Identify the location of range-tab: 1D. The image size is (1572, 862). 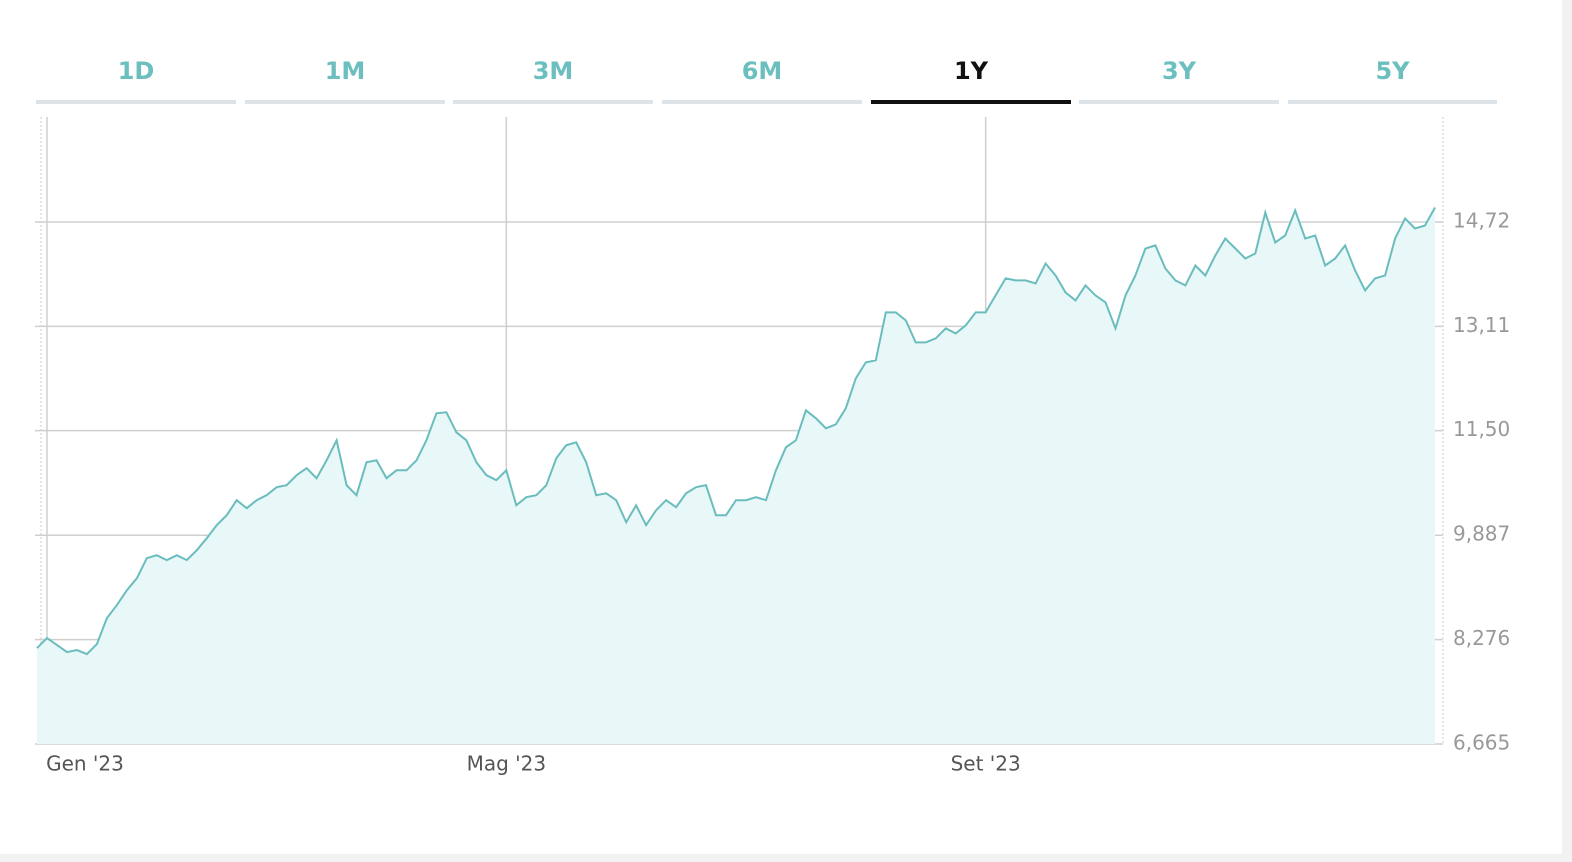
(136, 73).